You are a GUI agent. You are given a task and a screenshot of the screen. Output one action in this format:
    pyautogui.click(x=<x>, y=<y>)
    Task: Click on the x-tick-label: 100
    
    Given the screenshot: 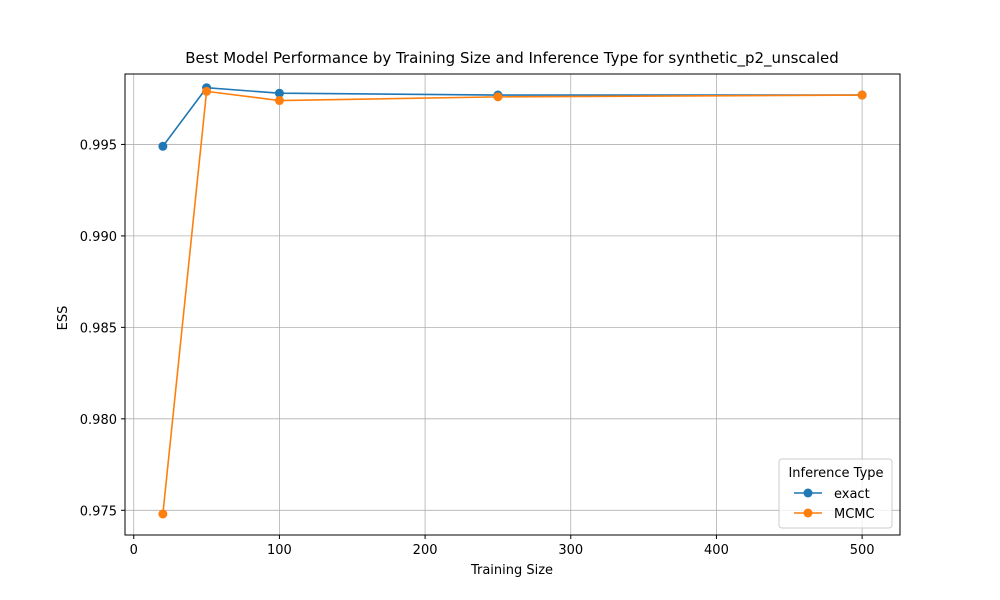 What is the action you would take?
    pyautogui.click(x=279, y=550)
    